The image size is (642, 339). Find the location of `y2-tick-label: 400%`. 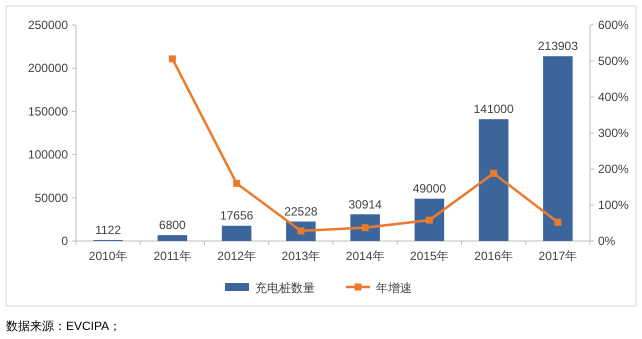

y2-tick-label: 400% is located at coordinates (614, 97).